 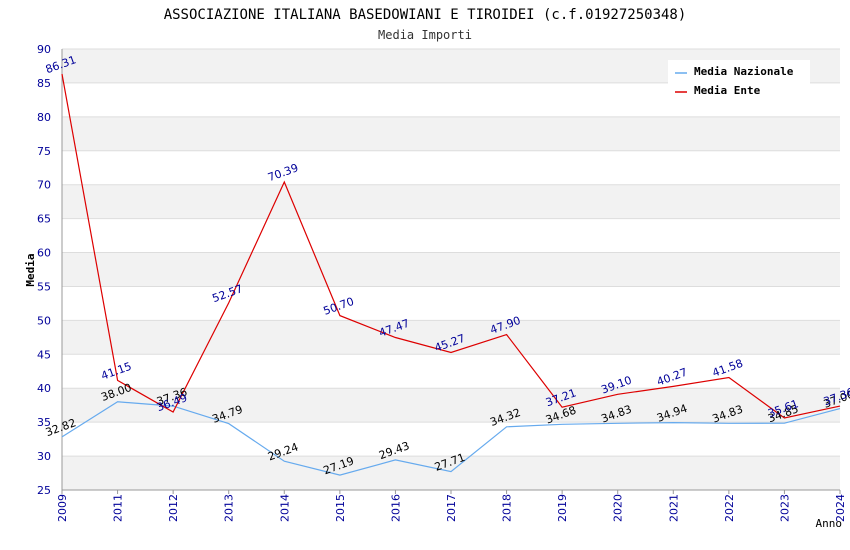 What do you see at coordinates (44, 422) in the screenshot?
I see `y-tick-label: 35` at bounding box center [44, 422].